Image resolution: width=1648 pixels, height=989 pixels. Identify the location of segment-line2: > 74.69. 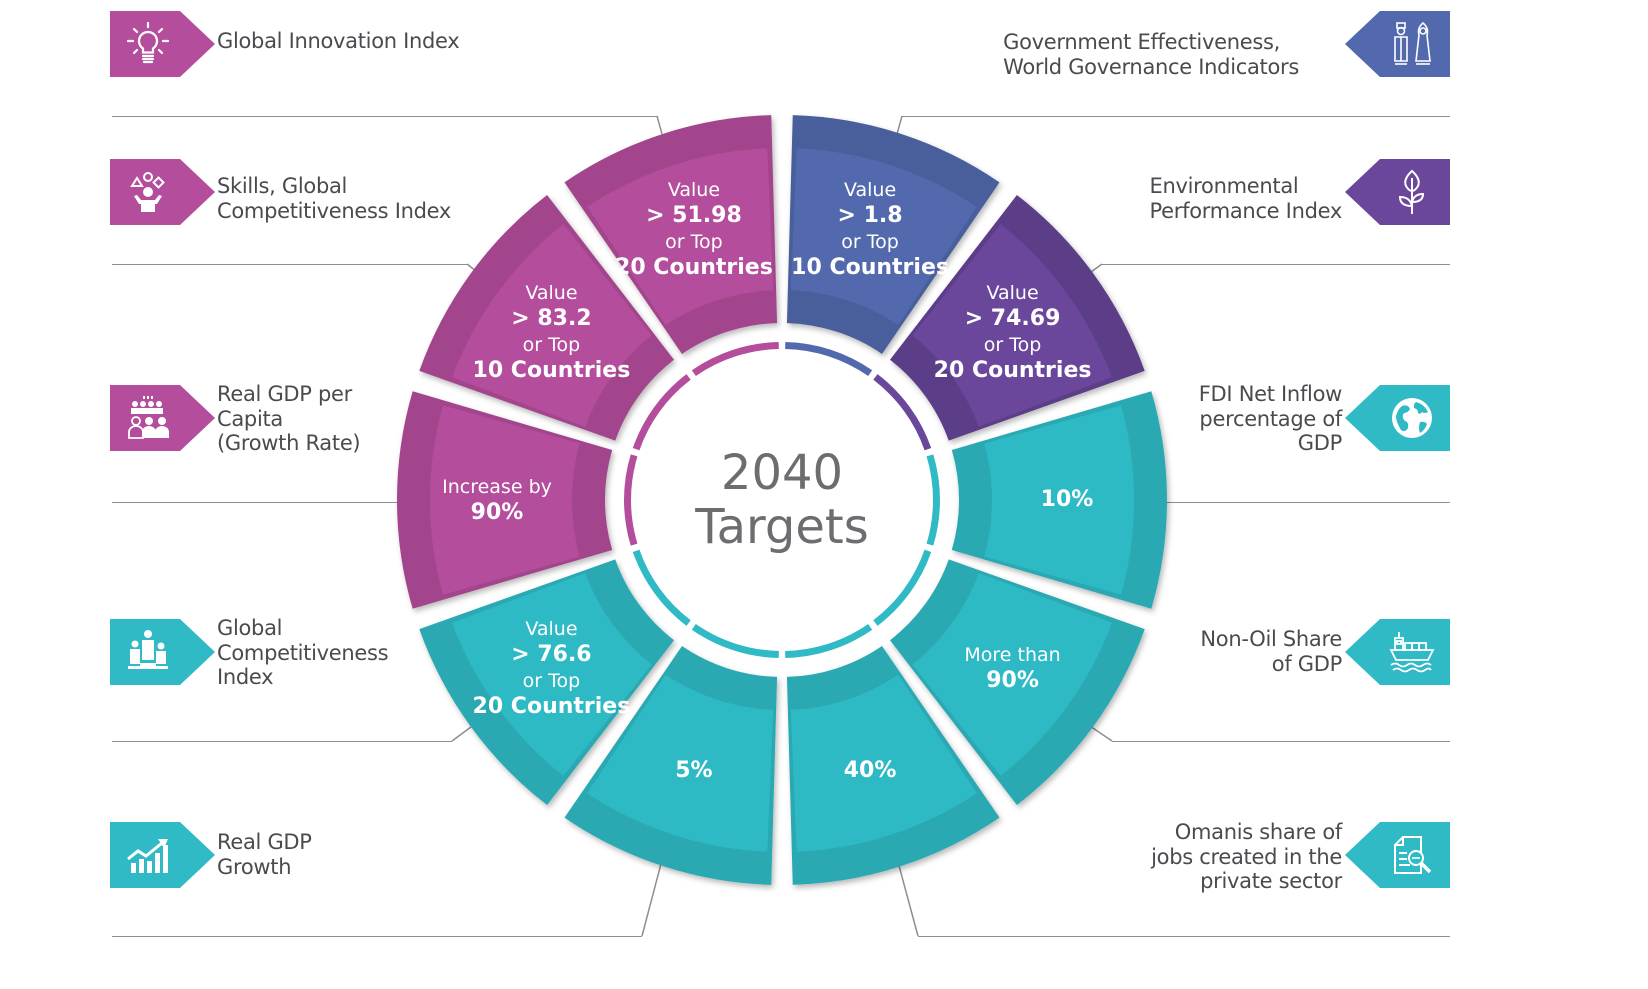
(1012, 319).